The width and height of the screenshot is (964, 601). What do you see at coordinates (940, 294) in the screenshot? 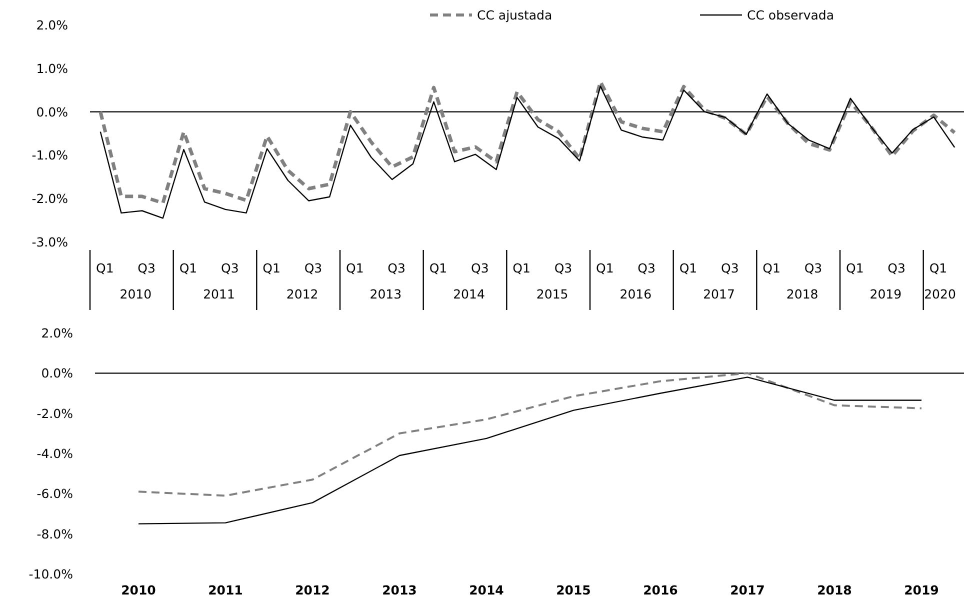
I see `text: 2020` at bounding box center [940, 294].